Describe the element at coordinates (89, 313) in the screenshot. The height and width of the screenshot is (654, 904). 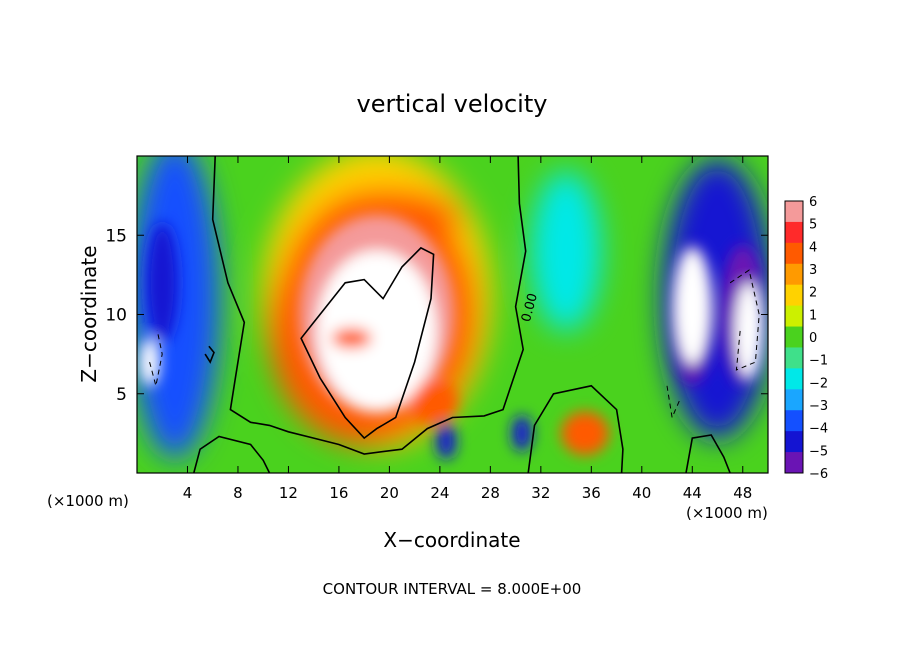
I see `y-axis-label: Z−coordinate` at that location.